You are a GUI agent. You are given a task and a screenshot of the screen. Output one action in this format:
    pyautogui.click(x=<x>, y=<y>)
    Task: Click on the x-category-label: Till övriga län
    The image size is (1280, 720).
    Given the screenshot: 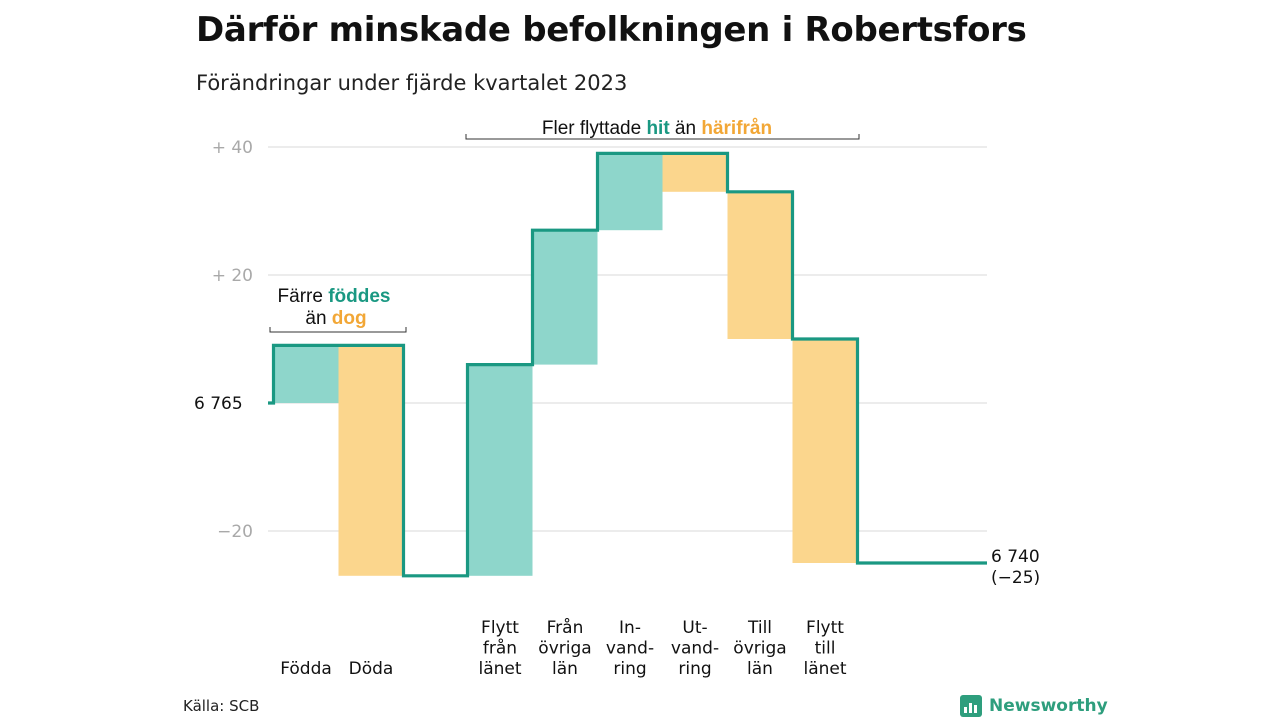 What is the action you would take?
    pyautogui.click(x=759, y=648)
    